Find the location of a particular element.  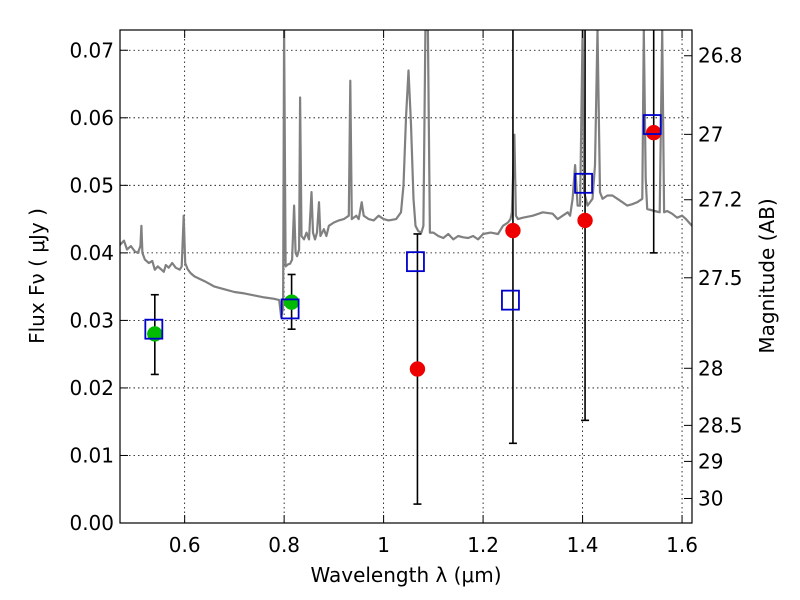

x-tick-label: 1.2 is located at coordinates (483, 545).